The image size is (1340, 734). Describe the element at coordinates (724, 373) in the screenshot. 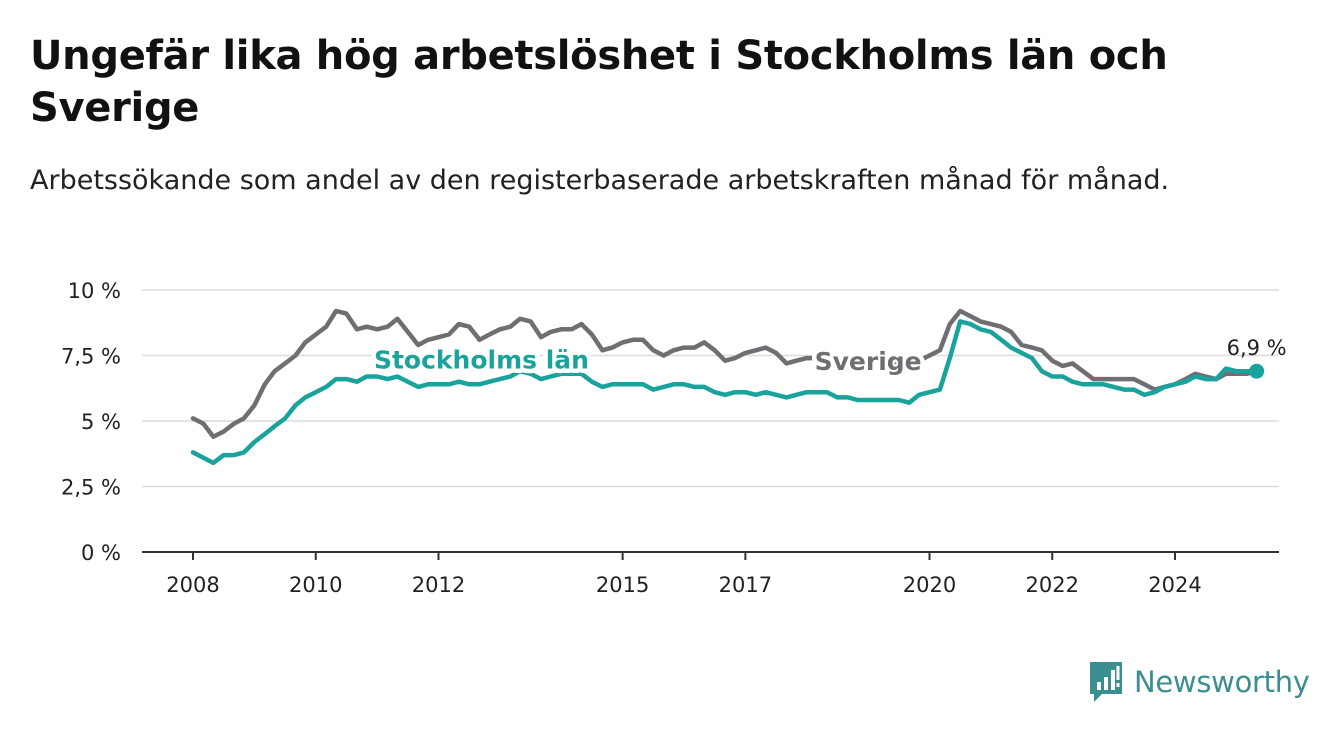

I see `series-line-sverige` at that location.